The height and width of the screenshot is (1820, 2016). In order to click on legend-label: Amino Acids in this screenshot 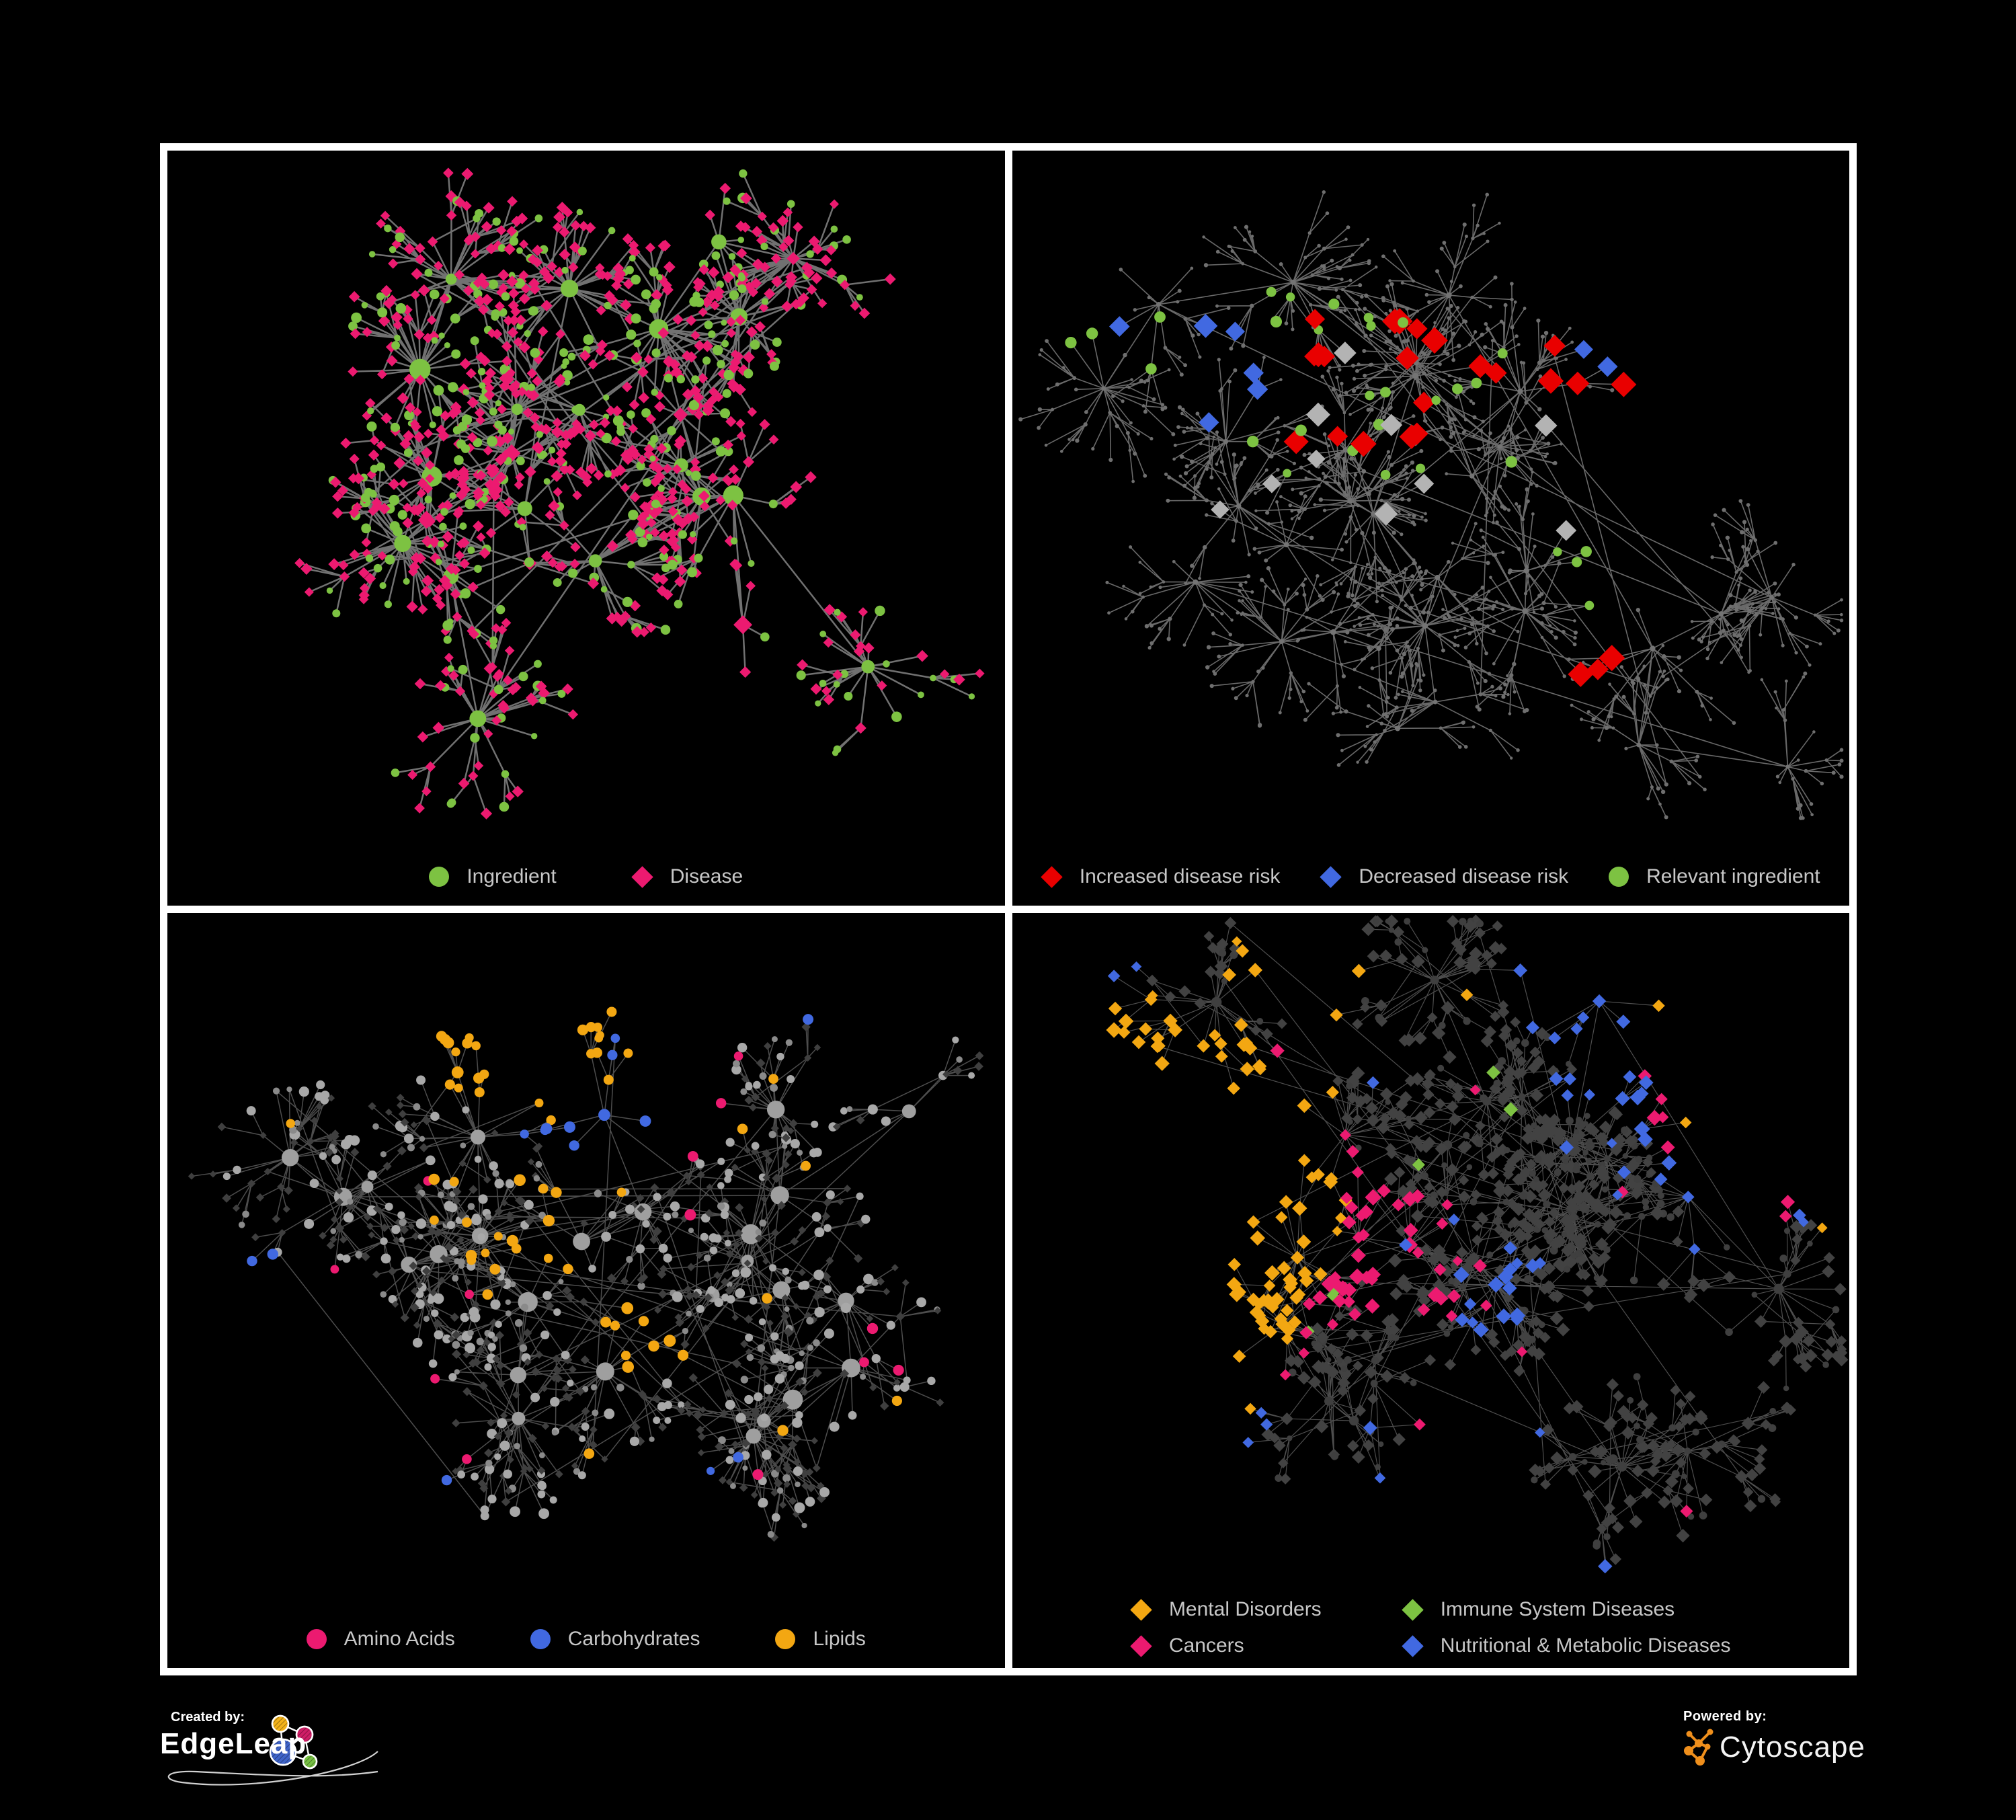, I will do `click(399, 1639)`.